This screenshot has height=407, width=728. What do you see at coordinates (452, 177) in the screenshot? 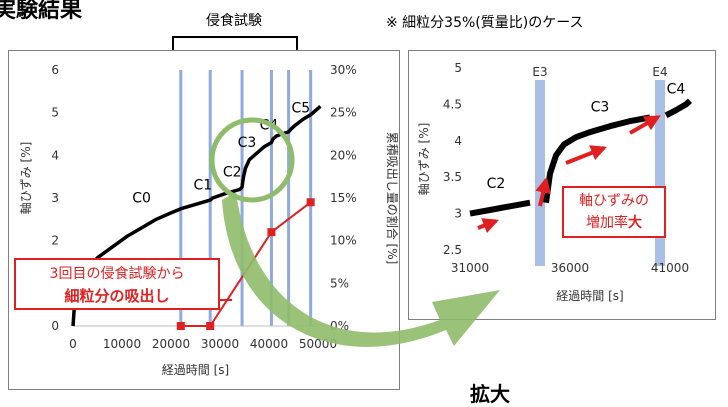
I see `zoom-y-tick: 3.5` at bounding box center [452, 177].